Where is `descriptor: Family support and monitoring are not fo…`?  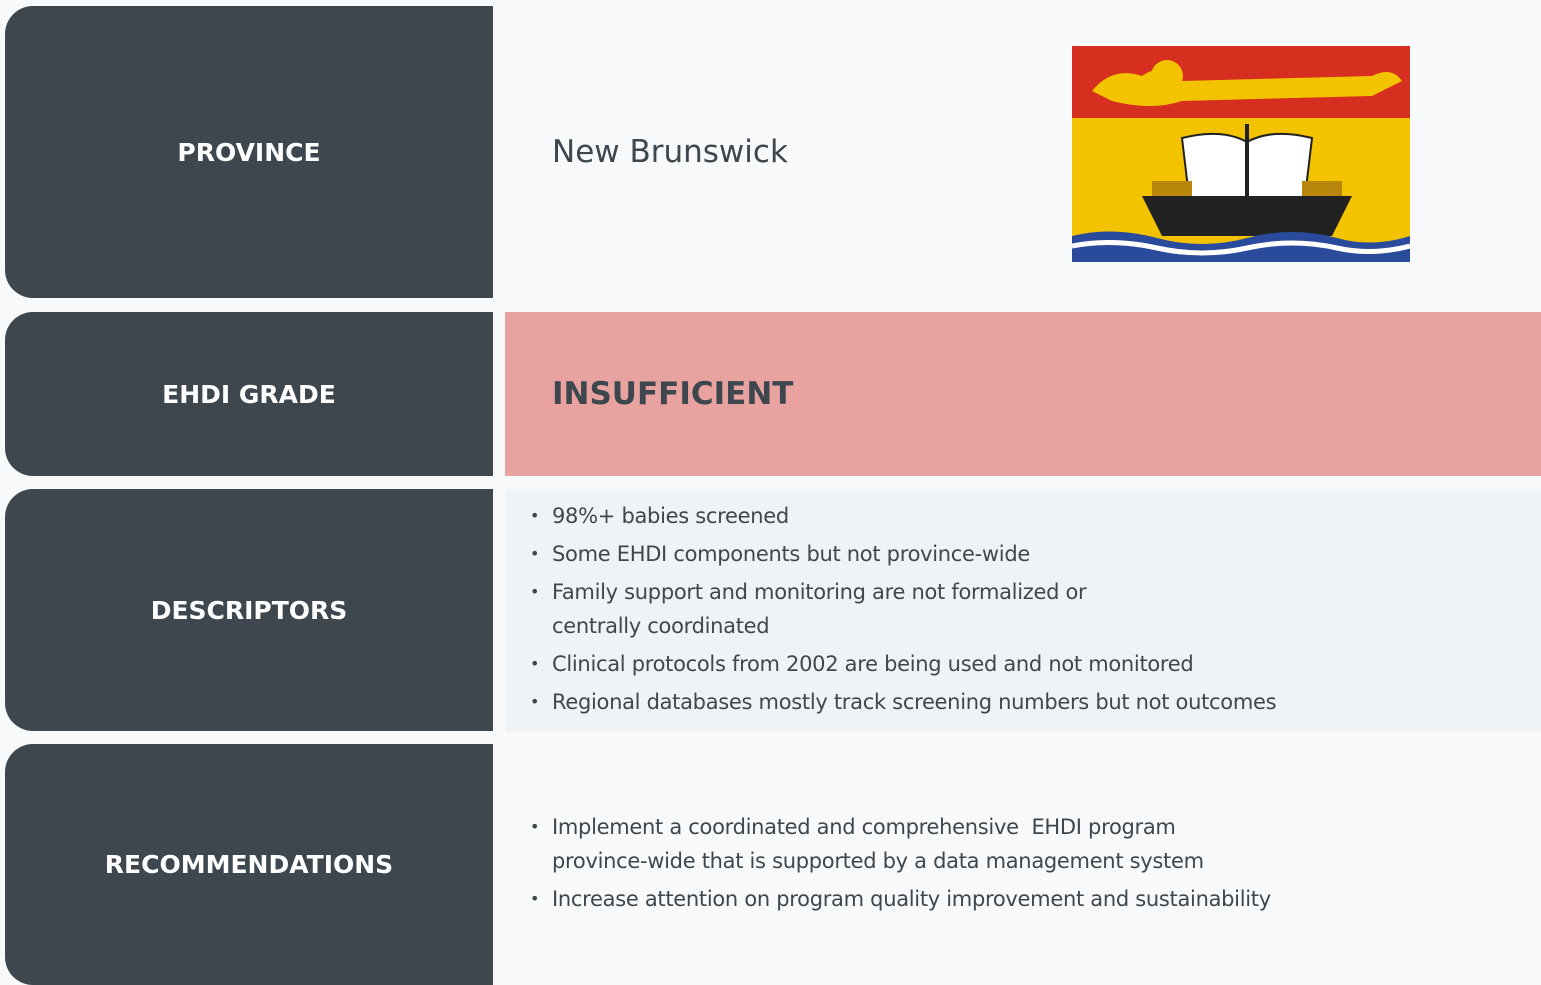
descriptor: Family support and monitoring are not fo… is located at coordinates (841, 609).